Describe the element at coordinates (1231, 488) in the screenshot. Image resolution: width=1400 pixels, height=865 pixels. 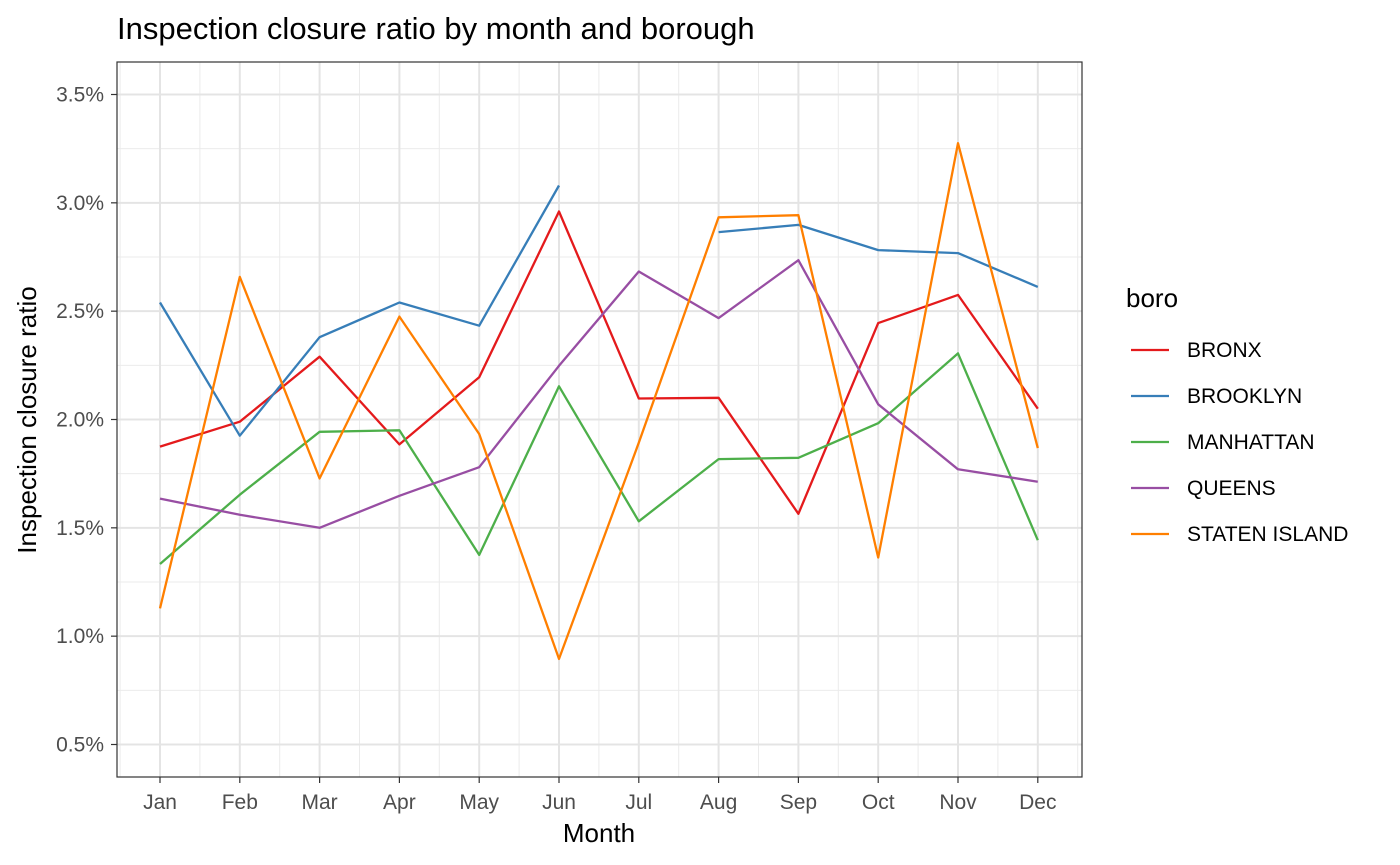
I see `legend-label: QUEENS` at that location.